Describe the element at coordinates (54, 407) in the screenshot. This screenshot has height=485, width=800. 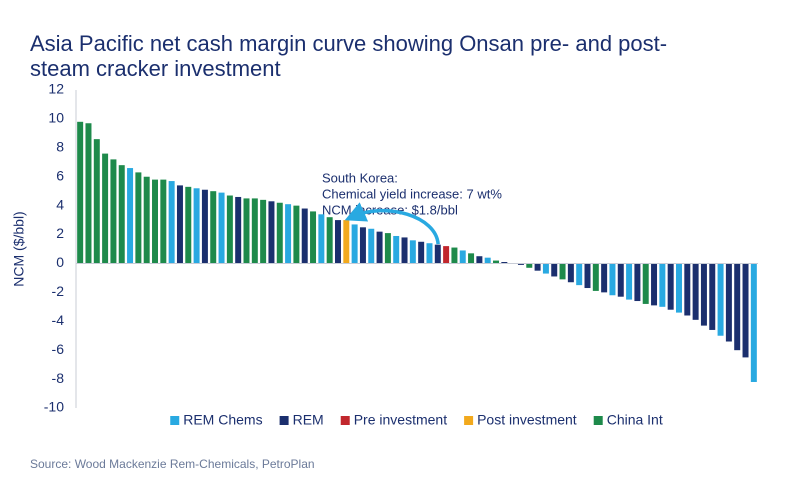
I see `y-tick-label: -10` at that location.